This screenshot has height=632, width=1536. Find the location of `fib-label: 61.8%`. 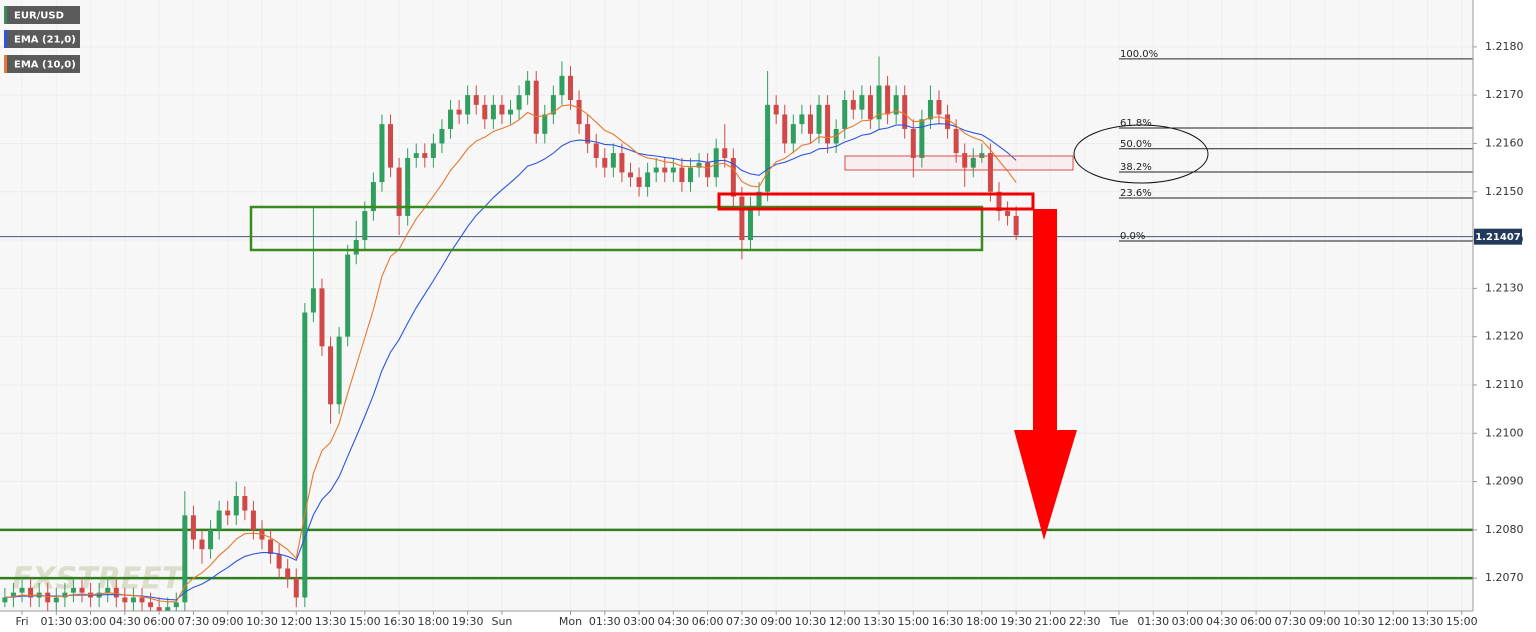

fib-label: 61.8% is located at coordinates (1136, 123).